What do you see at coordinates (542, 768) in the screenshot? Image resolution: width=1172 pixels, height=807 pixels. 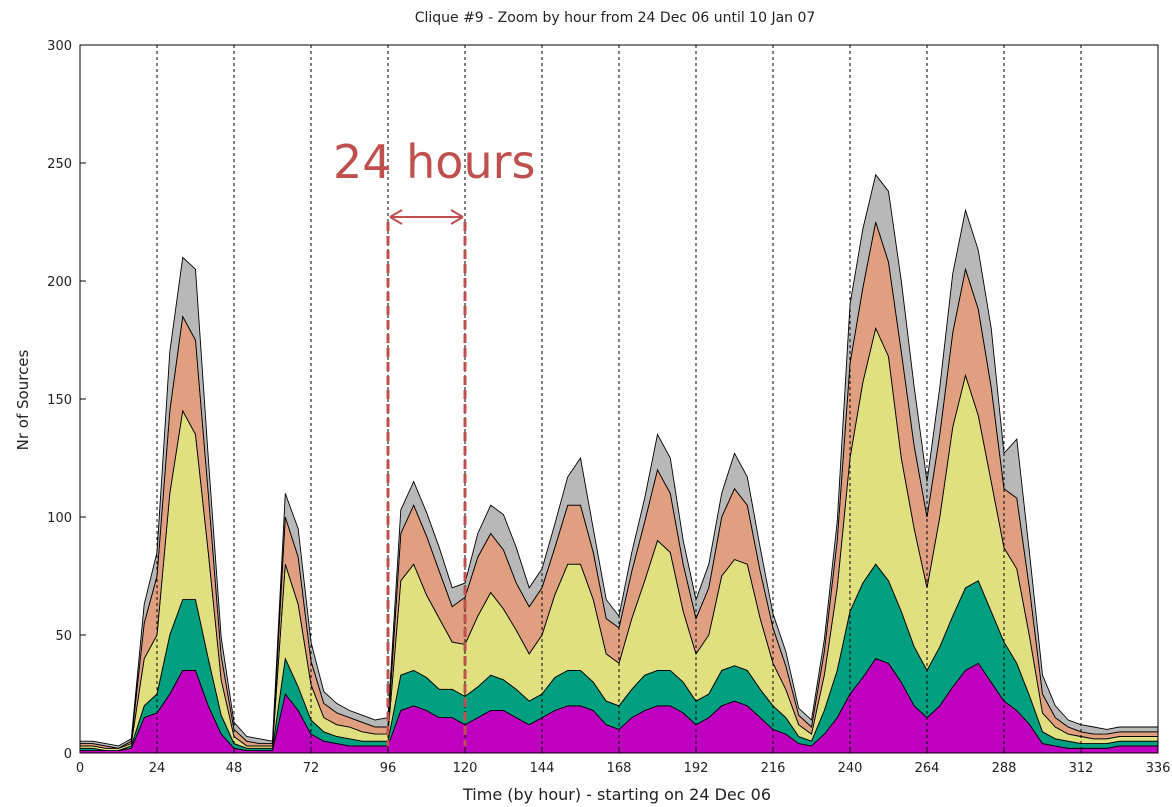 I see `x-tick-label: 144` at bounding box center [542, 768].